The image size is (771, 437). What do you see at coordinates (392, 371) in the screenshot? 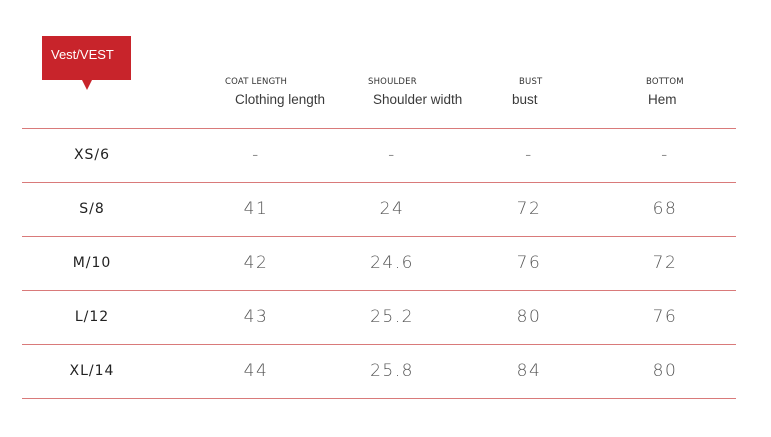
I see `shoulder-cell: 25.8` at bounding box center [392, 371].